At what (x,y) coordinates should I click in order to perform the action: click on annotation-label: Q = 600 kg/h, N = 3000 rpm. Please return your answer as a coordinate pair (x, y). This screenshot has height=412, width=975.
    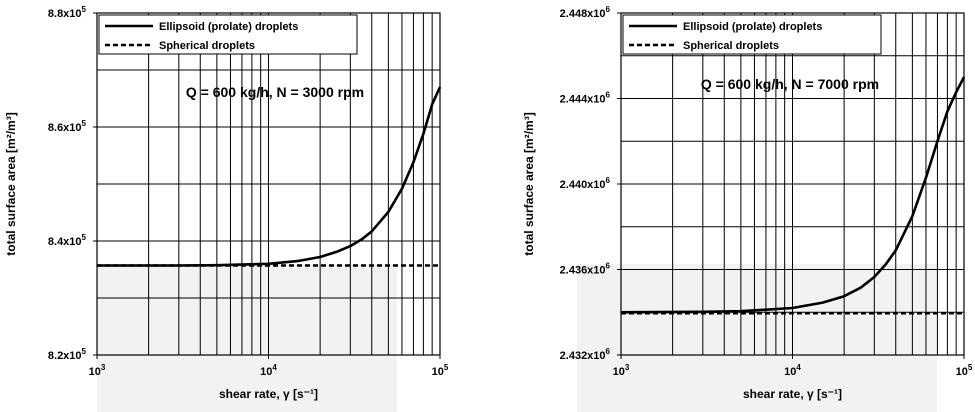
    Looking at the image, I should click on (275, 92).